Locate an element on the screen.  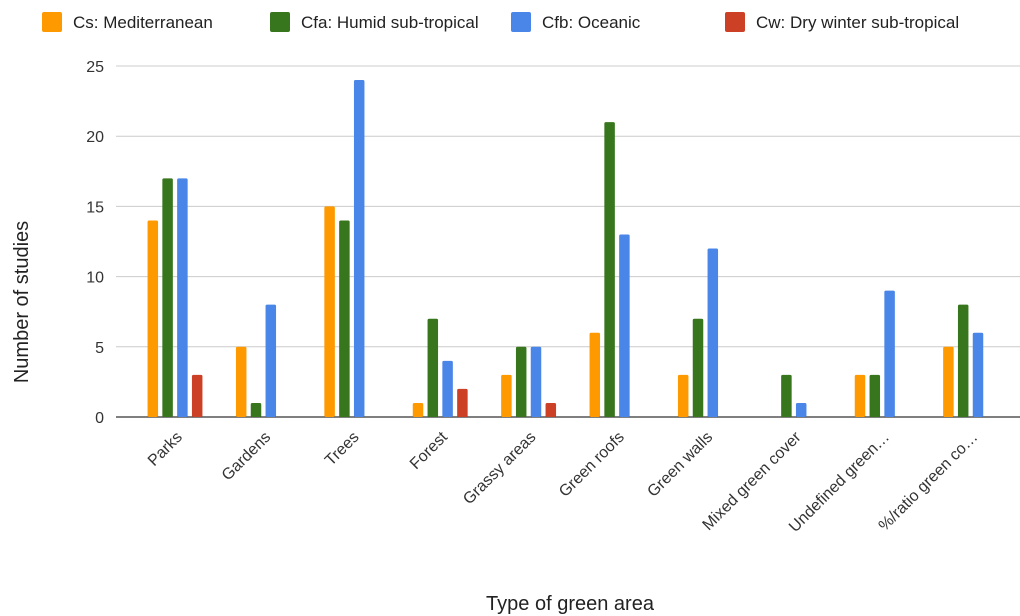
bar-cs-mediterranean-undefined-green is located at coordinates (860, 395).